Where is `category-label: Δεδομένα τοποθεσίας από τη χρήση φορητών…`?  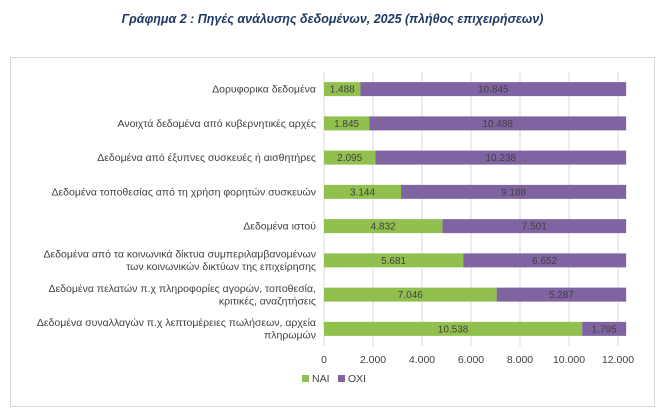
category-label: Δεδομένα τοποθεσίας από τη χρήση φορητών… is located at coordinates (183, 192).